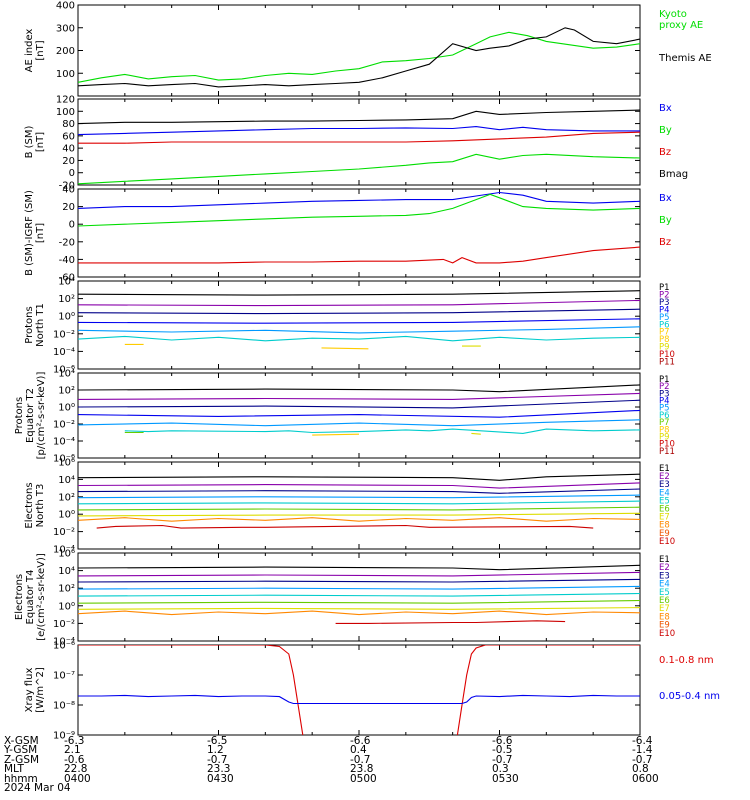  I want to click on label-hhmm: hhmm, so click(21, 778).